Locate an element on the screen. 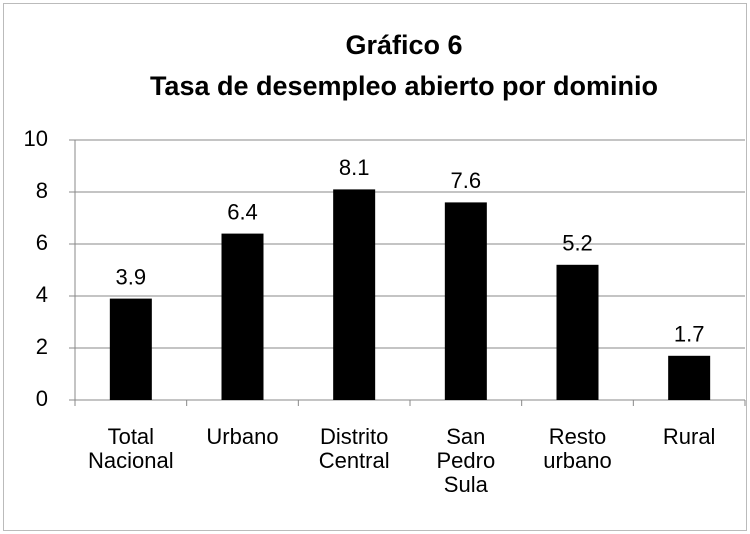 The image size is (750, 534). chart-title: Gráfico 6 is located at coordinates (403, 45).